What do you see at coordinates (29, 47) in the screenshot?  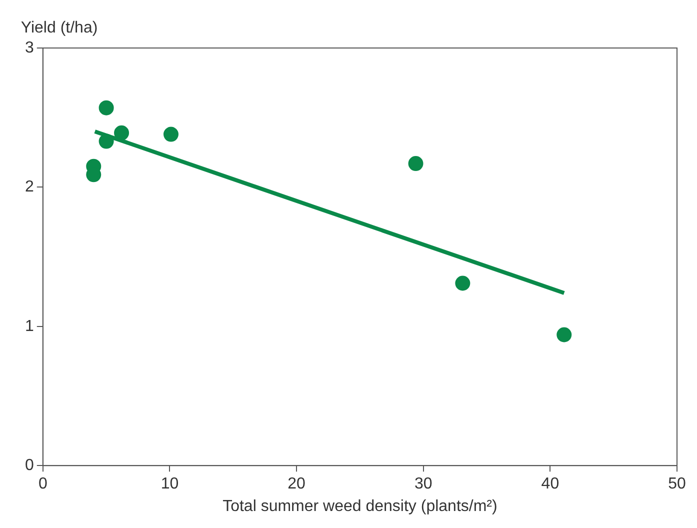 I see `y-tick-label: 3` at bounding box center [29, 47].